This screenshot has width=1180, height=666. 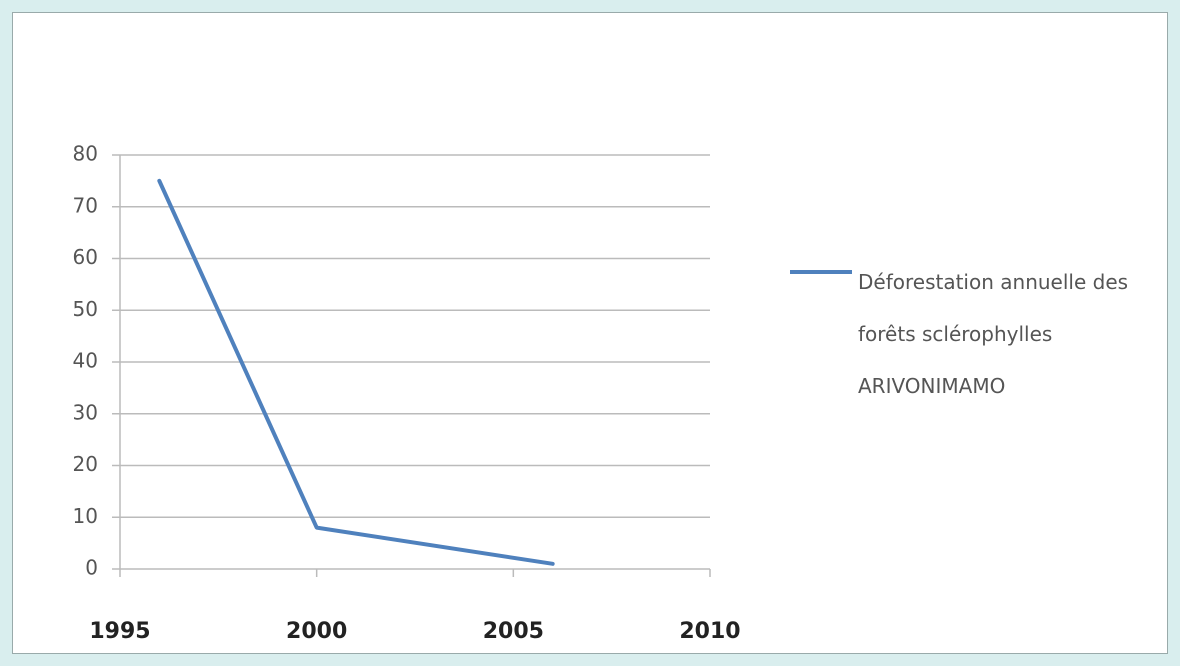 What do you see at coordinates (85, 412) in the screenshot?
I see `y-tick-label: 30` at bounding box center [85, 412].